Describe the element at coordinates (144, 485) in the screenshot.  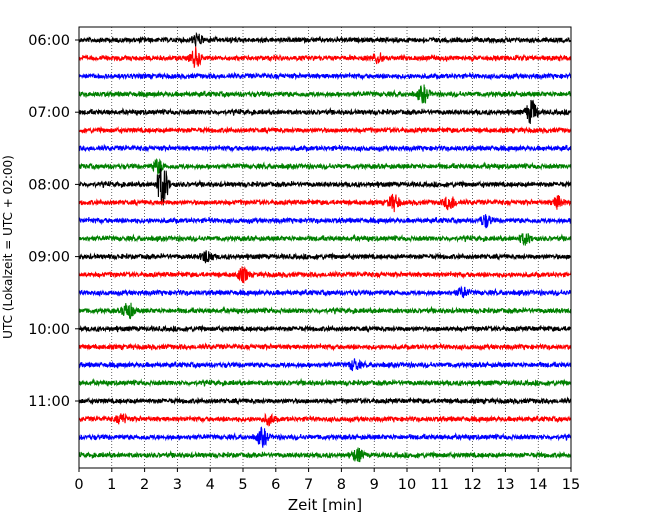
I see `x-tick-label: 2` at that location.